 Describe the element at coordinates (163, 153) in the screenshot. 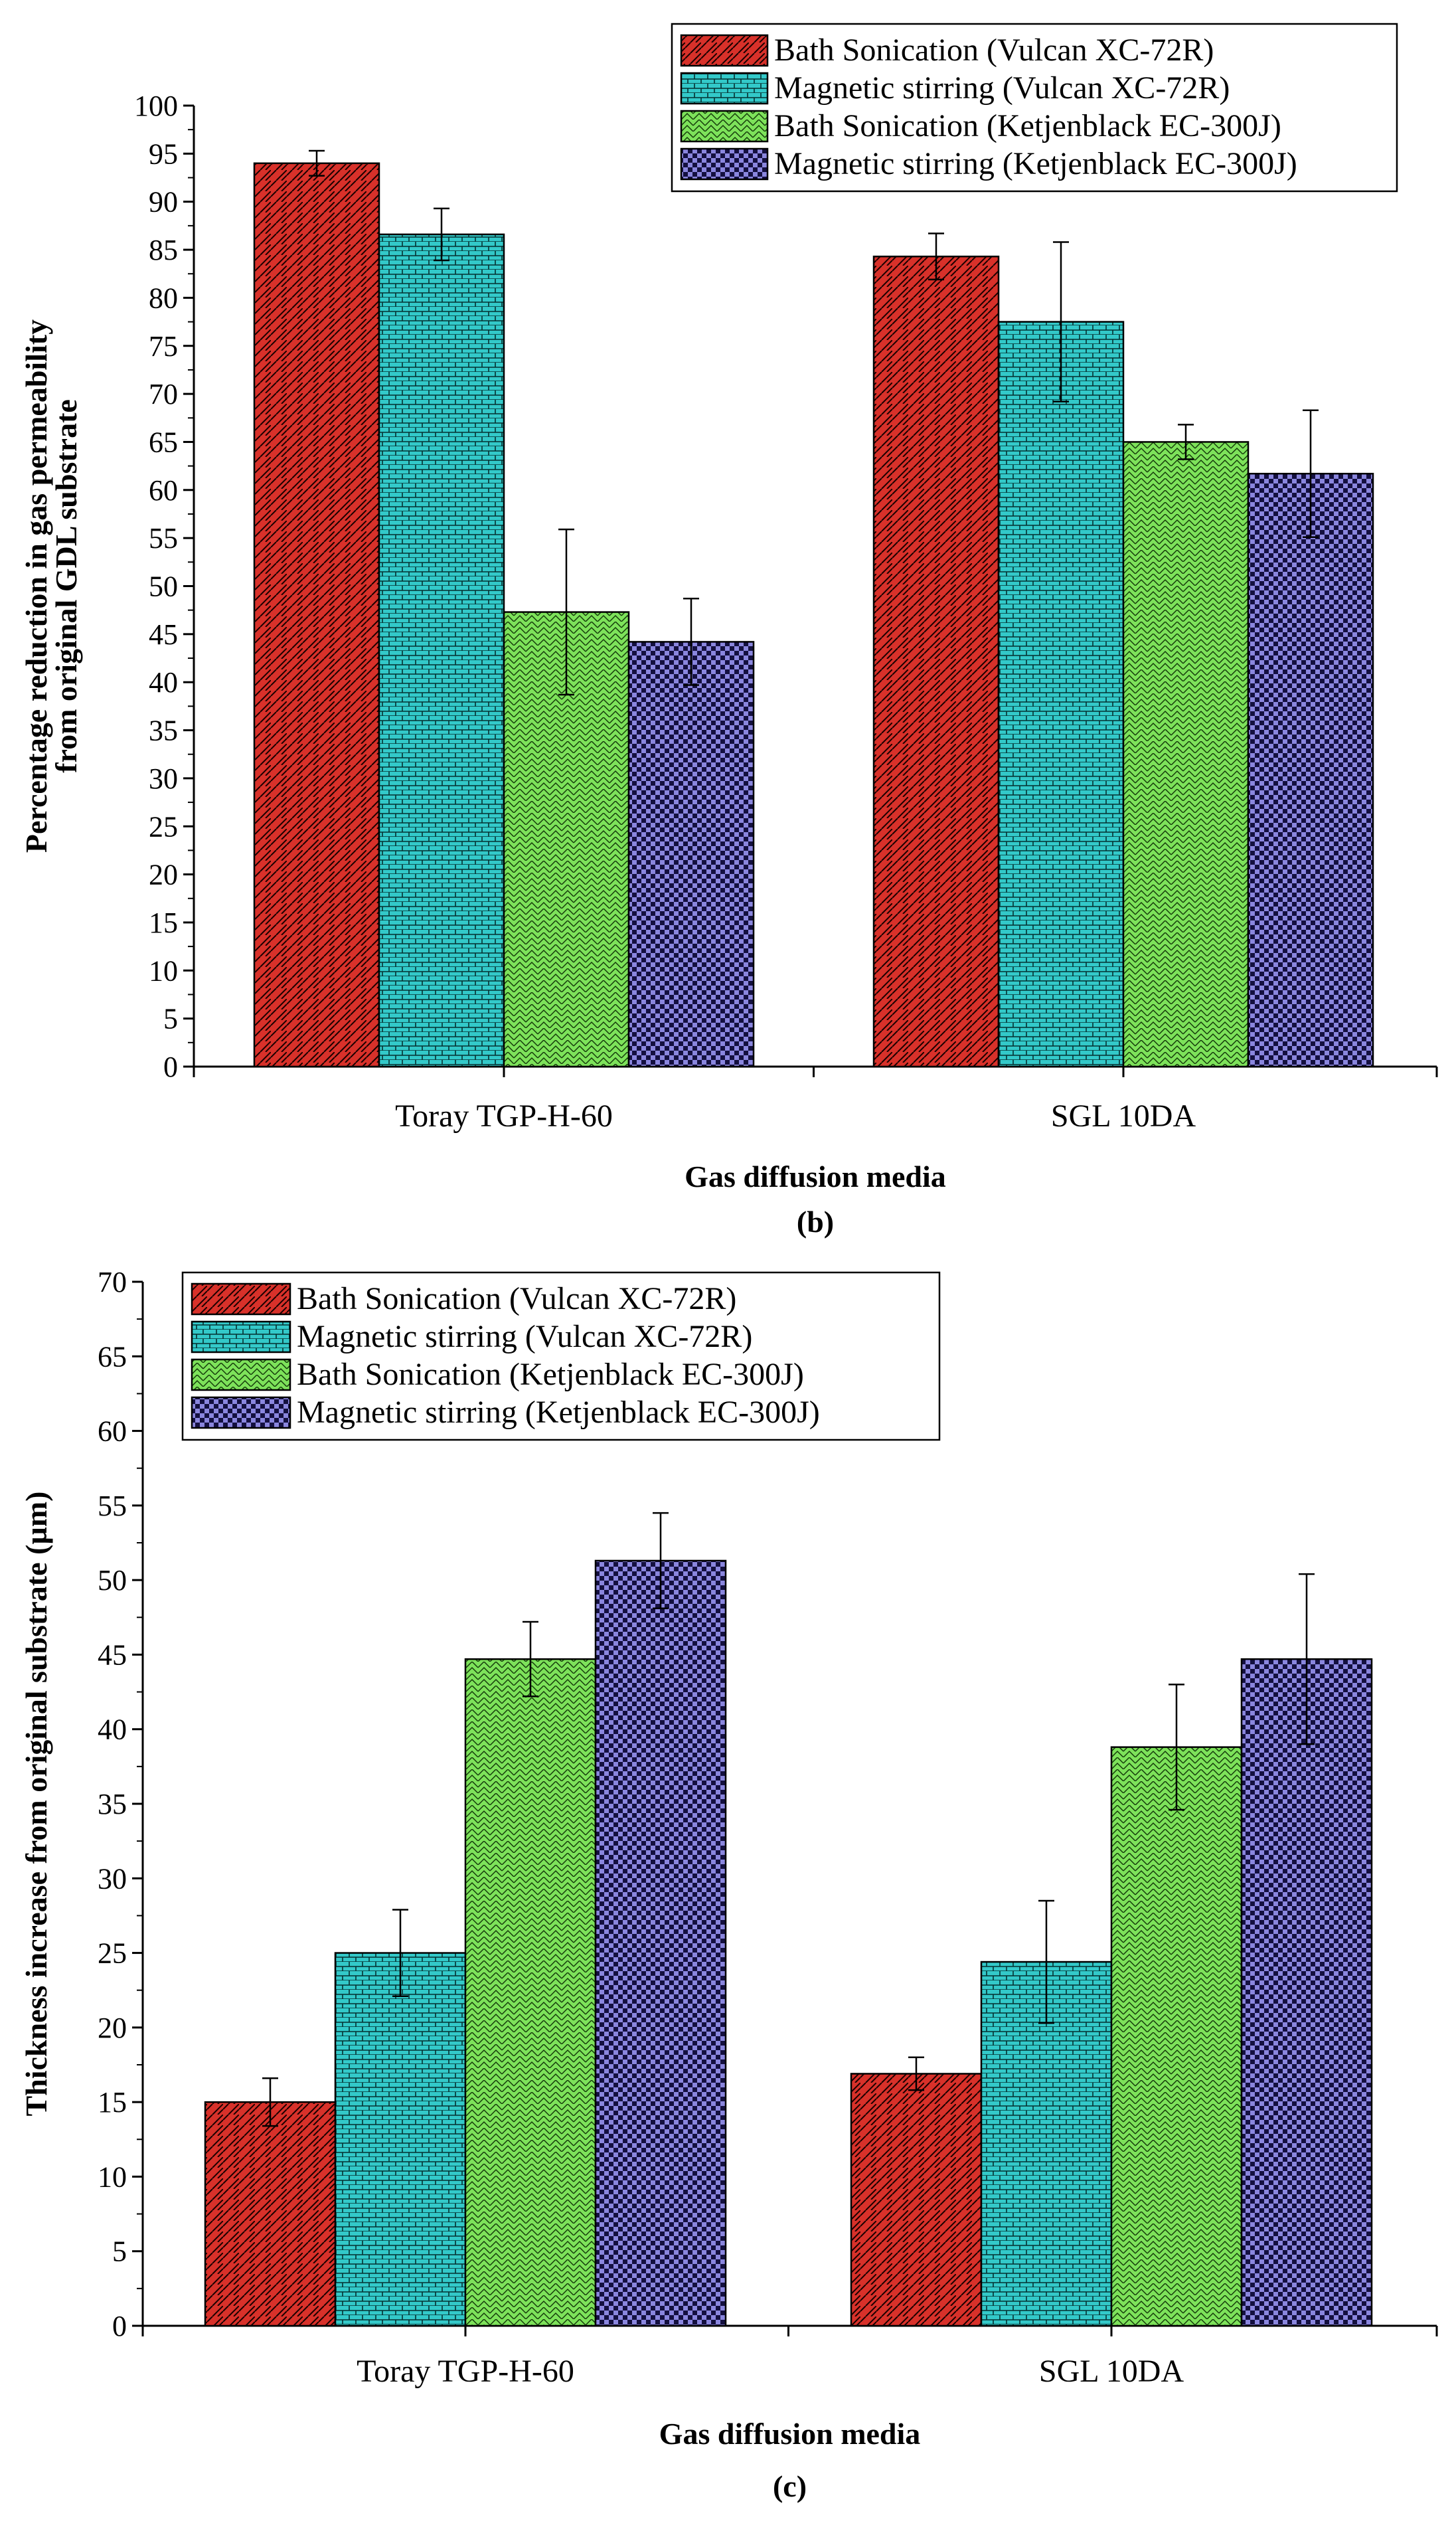

I see `y-tick-label: 95` at that location.